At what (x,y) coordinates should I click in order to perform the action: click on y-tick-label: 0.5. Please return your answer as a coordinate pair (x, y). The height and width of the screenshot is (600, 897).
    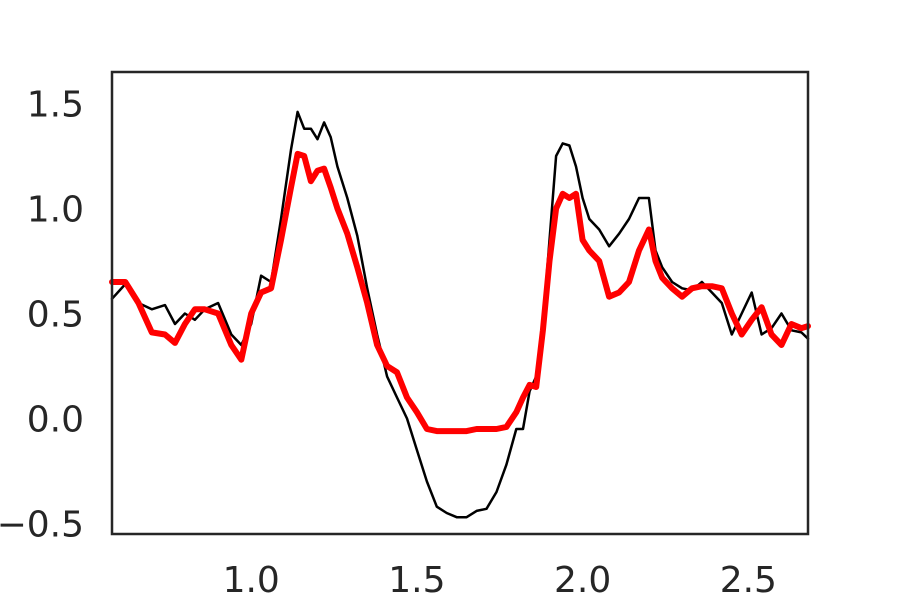
    Looking at the image, I should click on (55, 315).